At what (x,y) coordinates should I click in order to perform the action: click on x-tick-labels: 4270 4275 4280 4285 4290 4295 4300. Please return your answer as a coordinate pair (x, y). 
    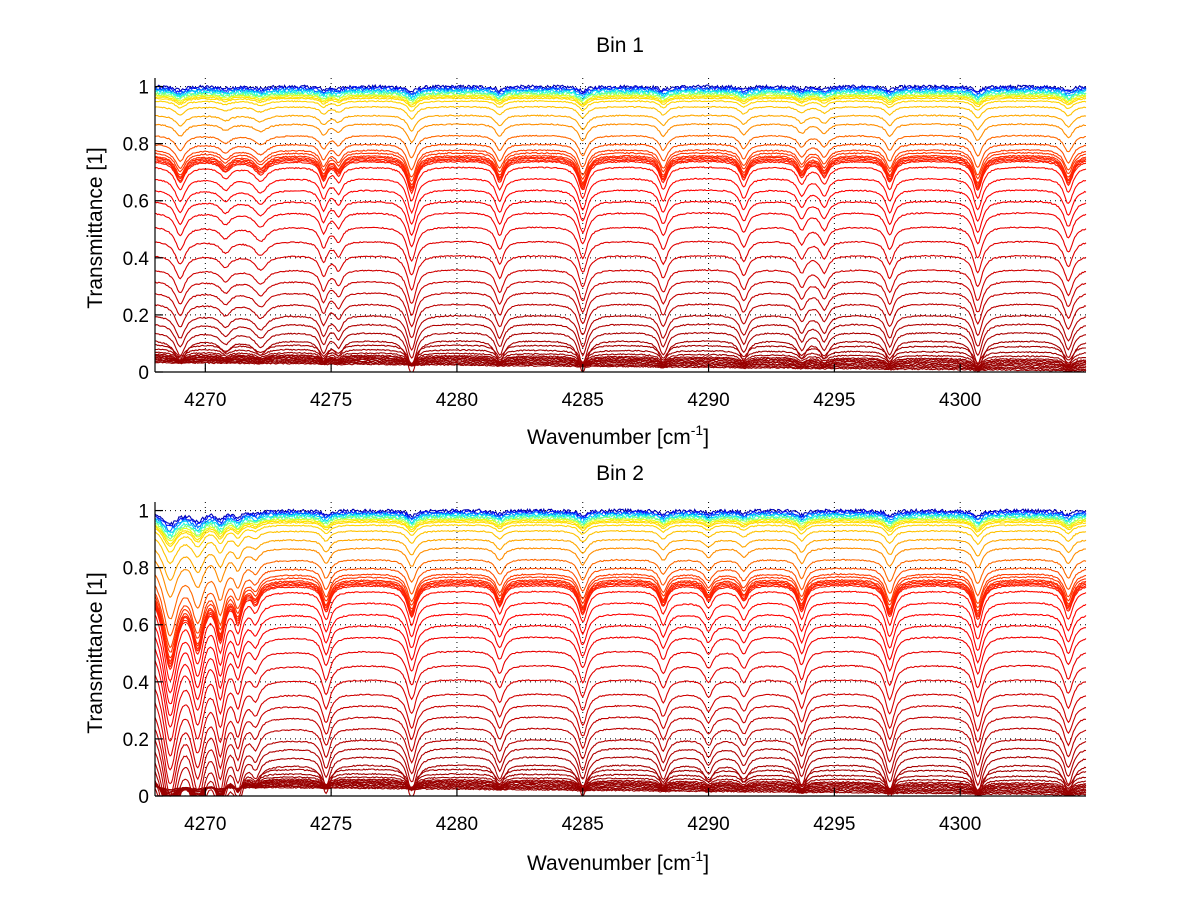
    Looking at the image, I should click on (582, 824).